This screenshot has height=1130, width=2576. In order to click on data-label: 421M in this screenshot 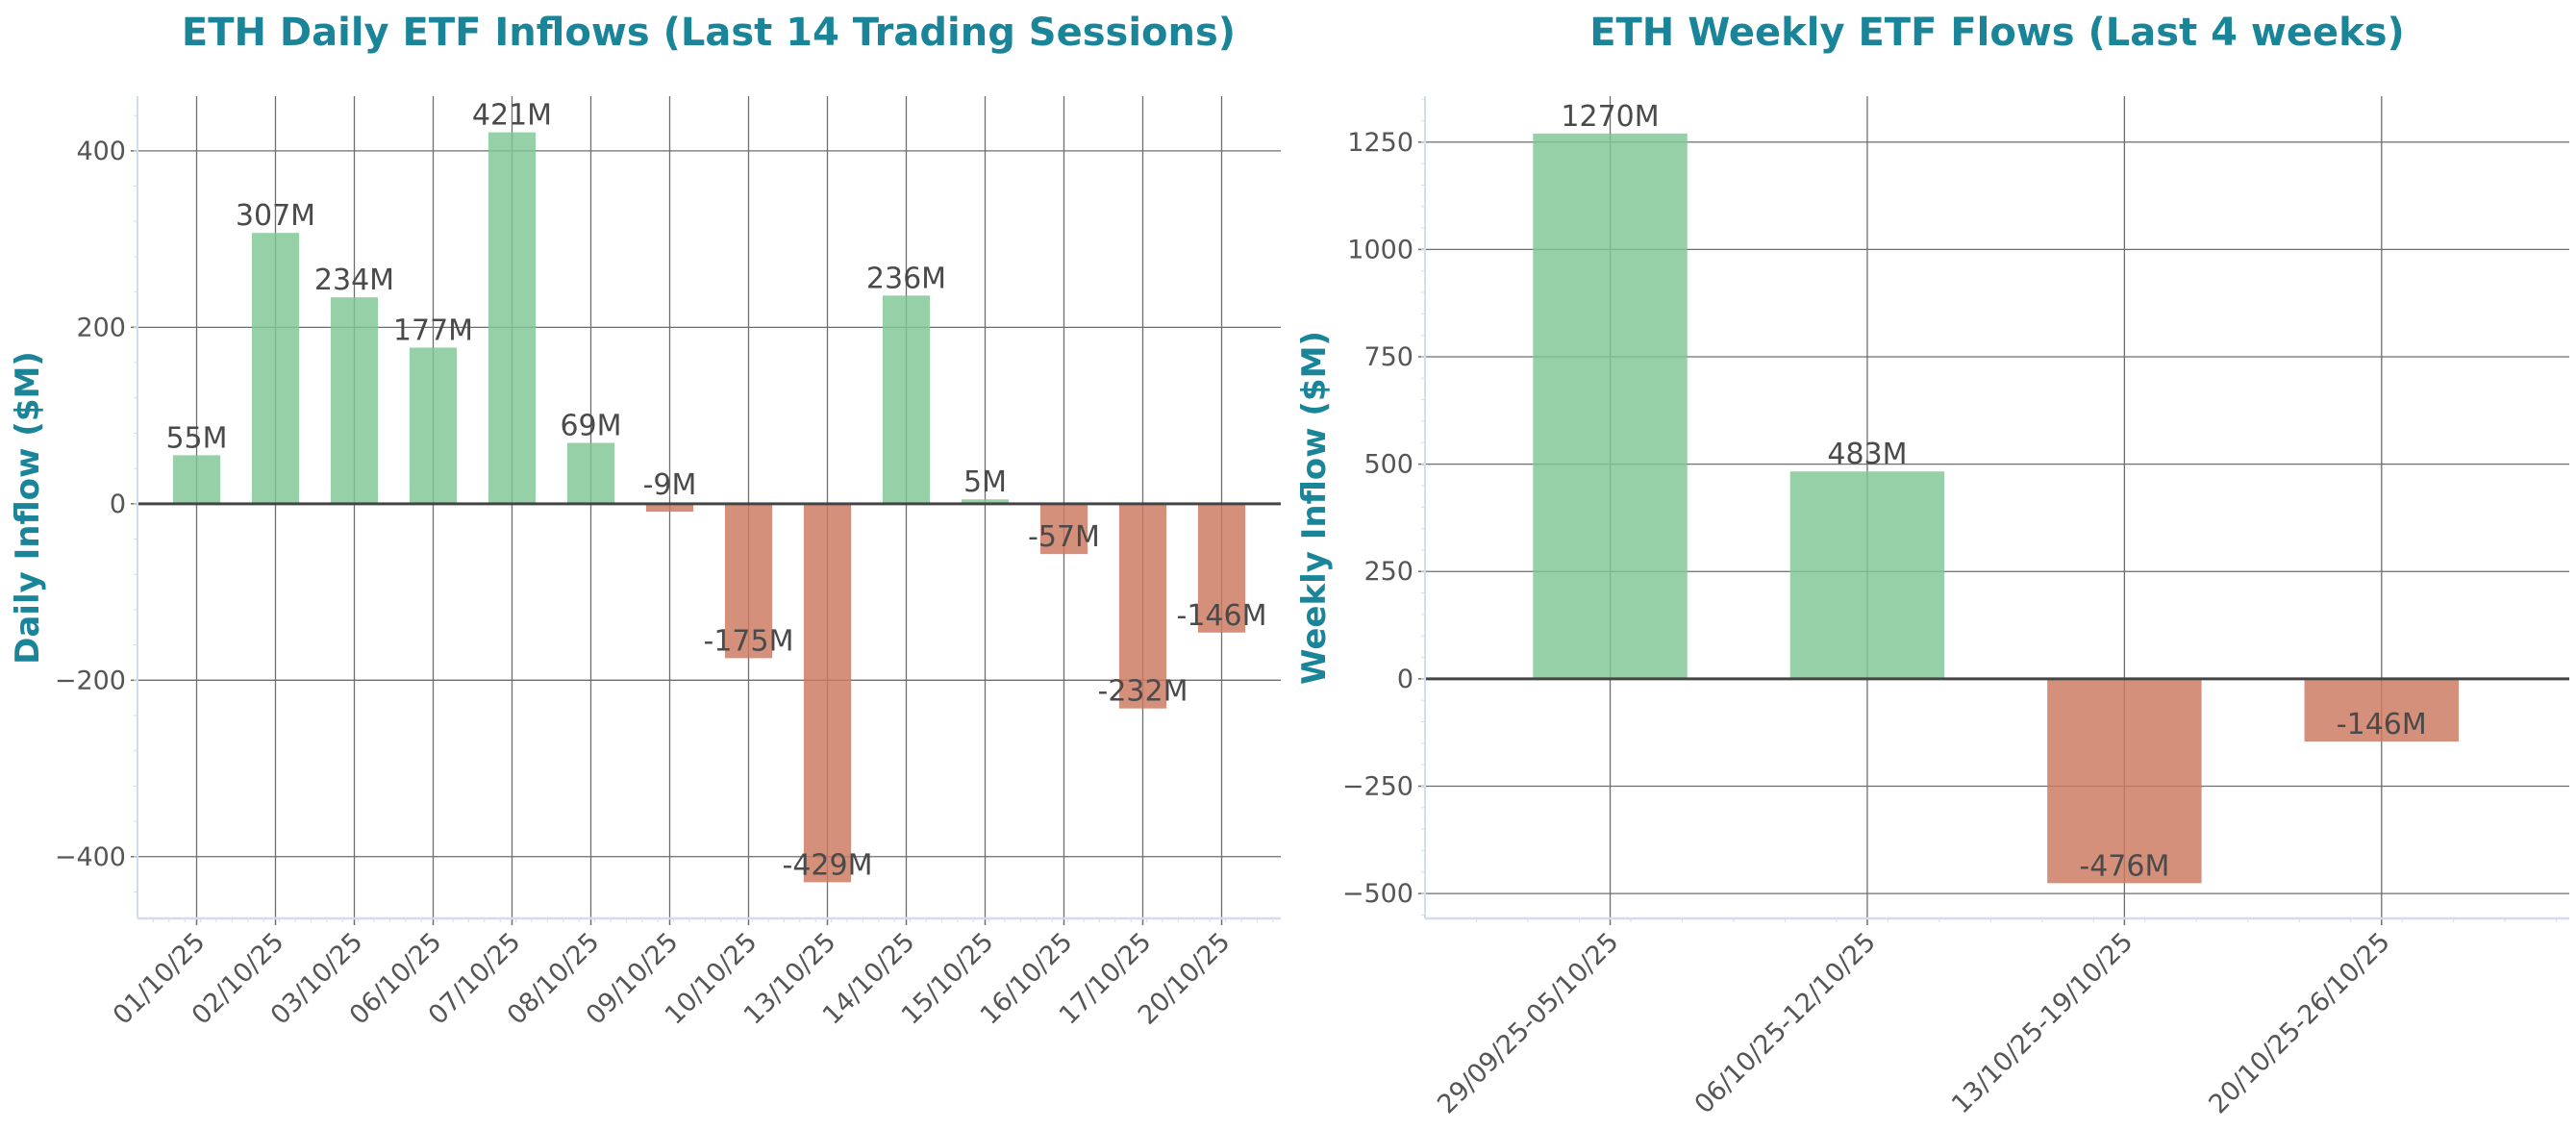, I will do `click(512, 116)`.